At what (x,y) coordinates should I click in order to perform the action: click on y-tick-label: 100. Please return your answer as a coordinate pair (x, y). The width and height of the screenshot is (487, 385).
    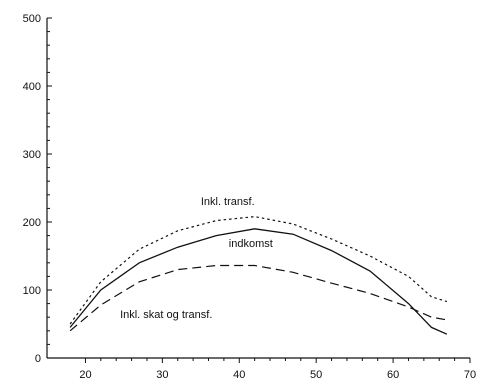
    Looking at the image, I should click on (32, 291).